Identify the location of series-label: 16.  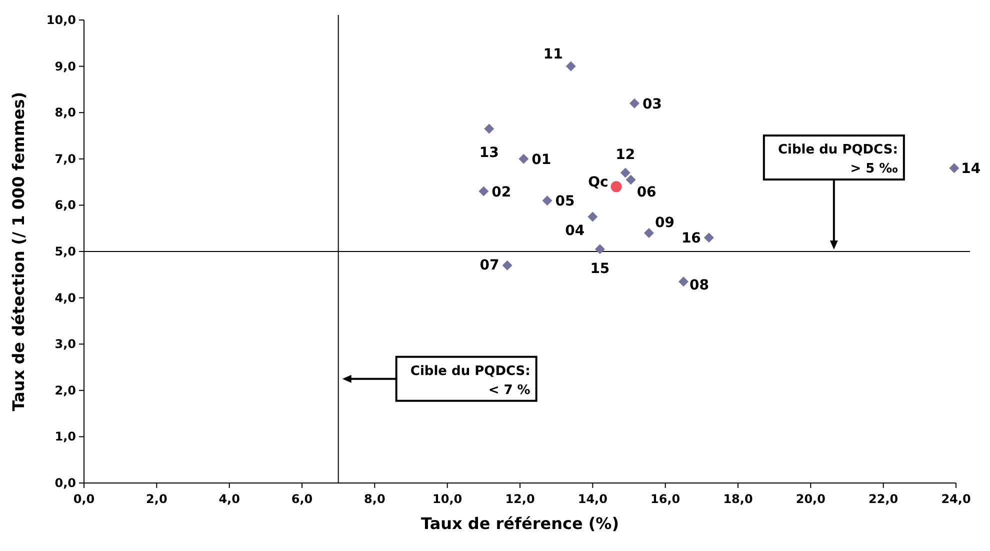
(691, 238).